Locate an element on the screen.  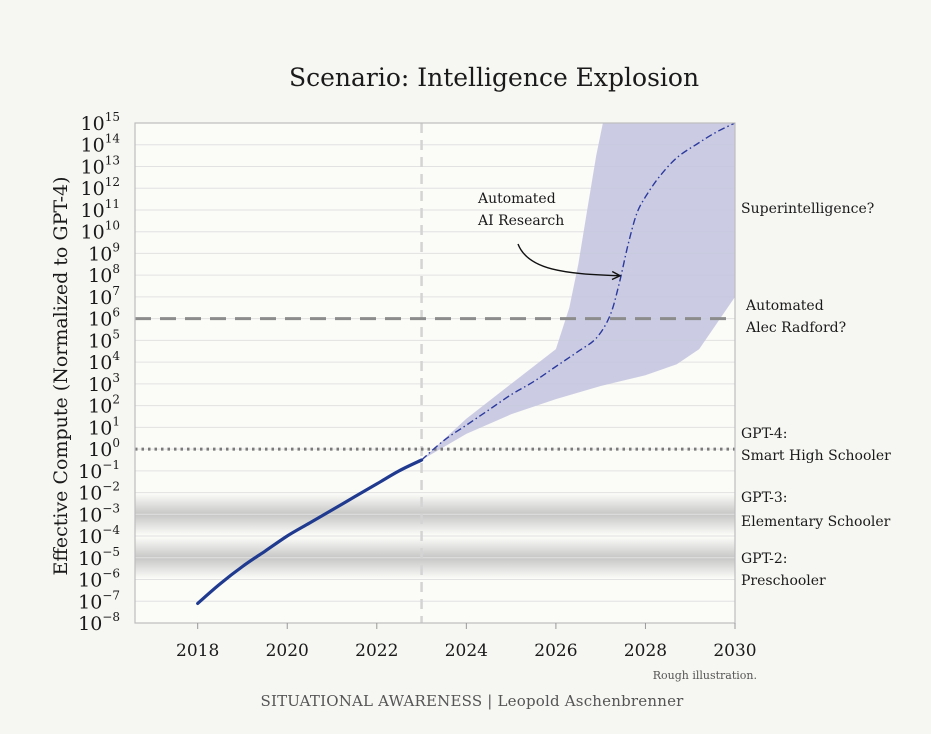
x-tick-label: 2028 is located at coordinates (645, 651).